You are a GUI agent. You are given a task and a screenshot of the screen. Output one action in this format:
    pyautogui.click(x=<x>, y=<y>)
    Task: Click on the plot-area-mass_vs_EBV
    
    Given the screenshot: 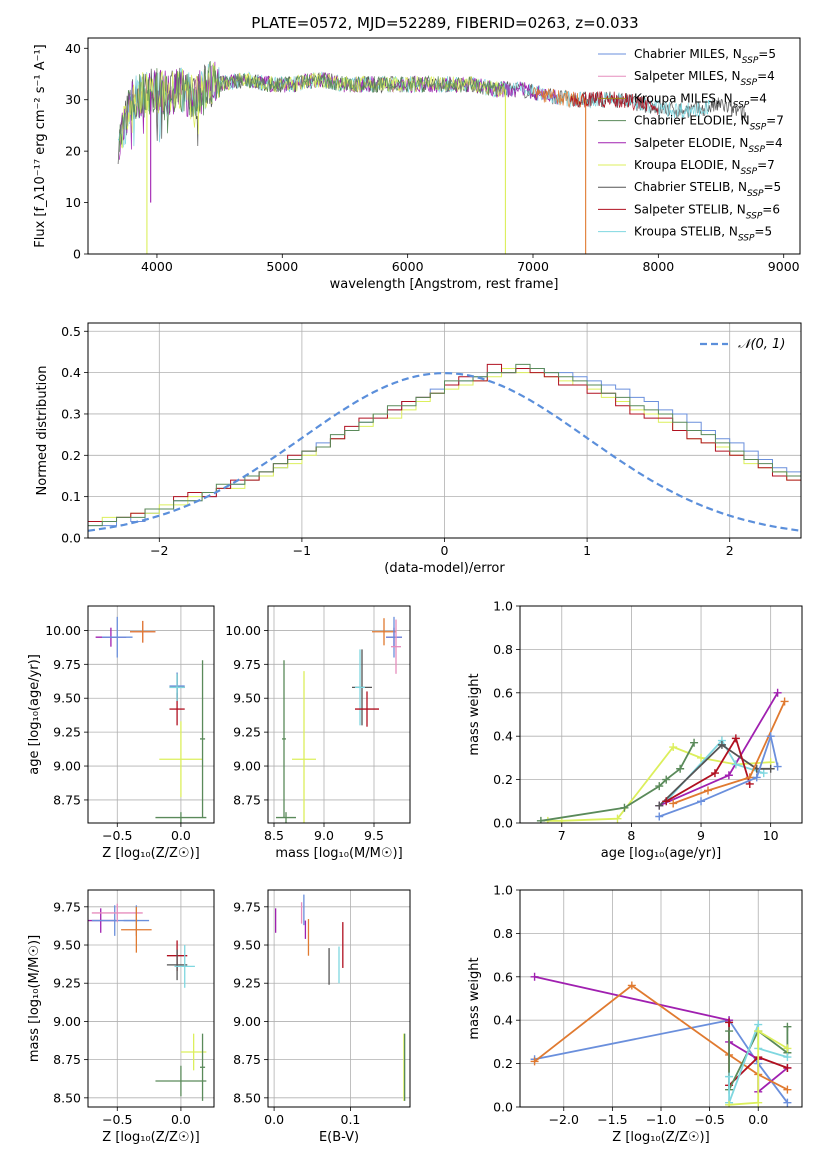 What is the action you would take?
    pyautogui.click(x=340, y=997)
    